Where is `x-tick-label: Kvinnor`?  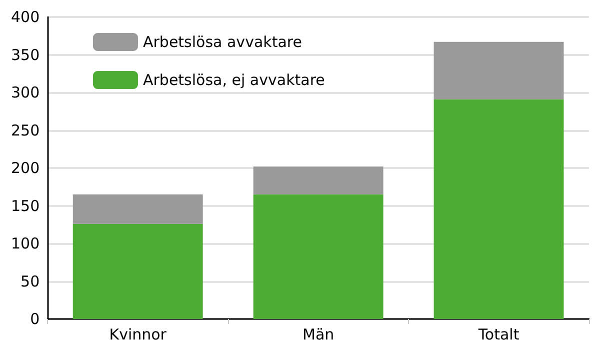 x-tick-label: Kvinnor is located at coordinates (138, 335).